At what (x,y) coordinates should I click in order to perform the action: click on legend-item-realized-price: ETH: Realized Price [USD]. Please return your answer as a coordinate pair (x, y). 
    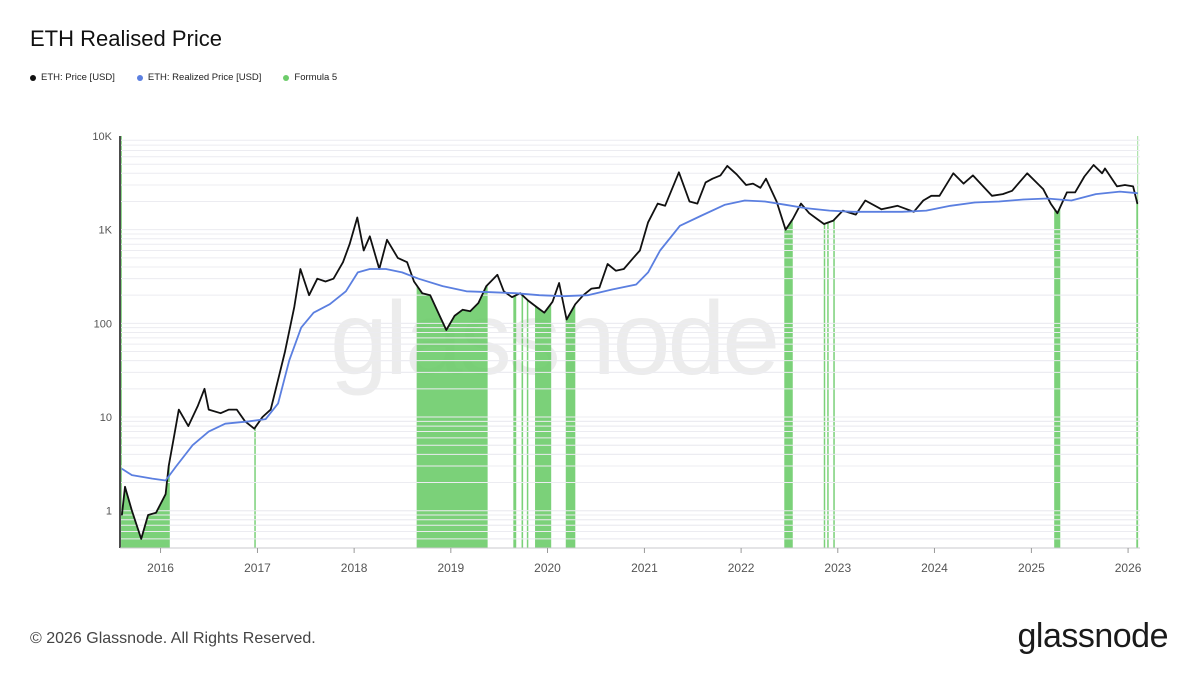
    Looking at the image, I should click on (198, 77).